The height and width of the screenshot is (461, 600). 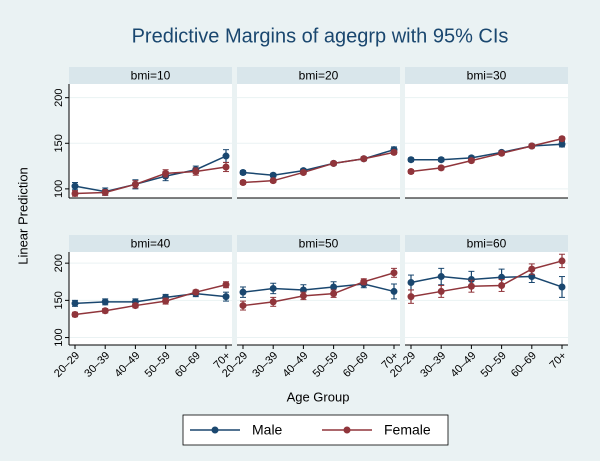 I want to click on panel-title: bmi=30, so click(x=487, y=76).